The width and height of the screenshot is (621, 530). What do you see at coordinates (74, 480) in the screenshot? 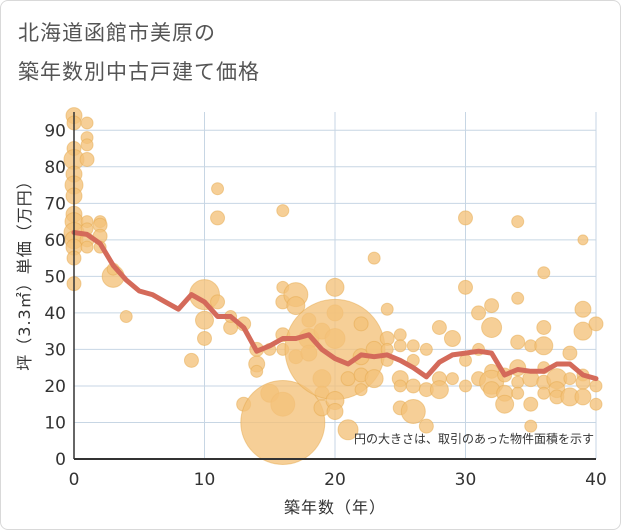
I see `x-tick-label: 0` at bounding box center [74, 480].